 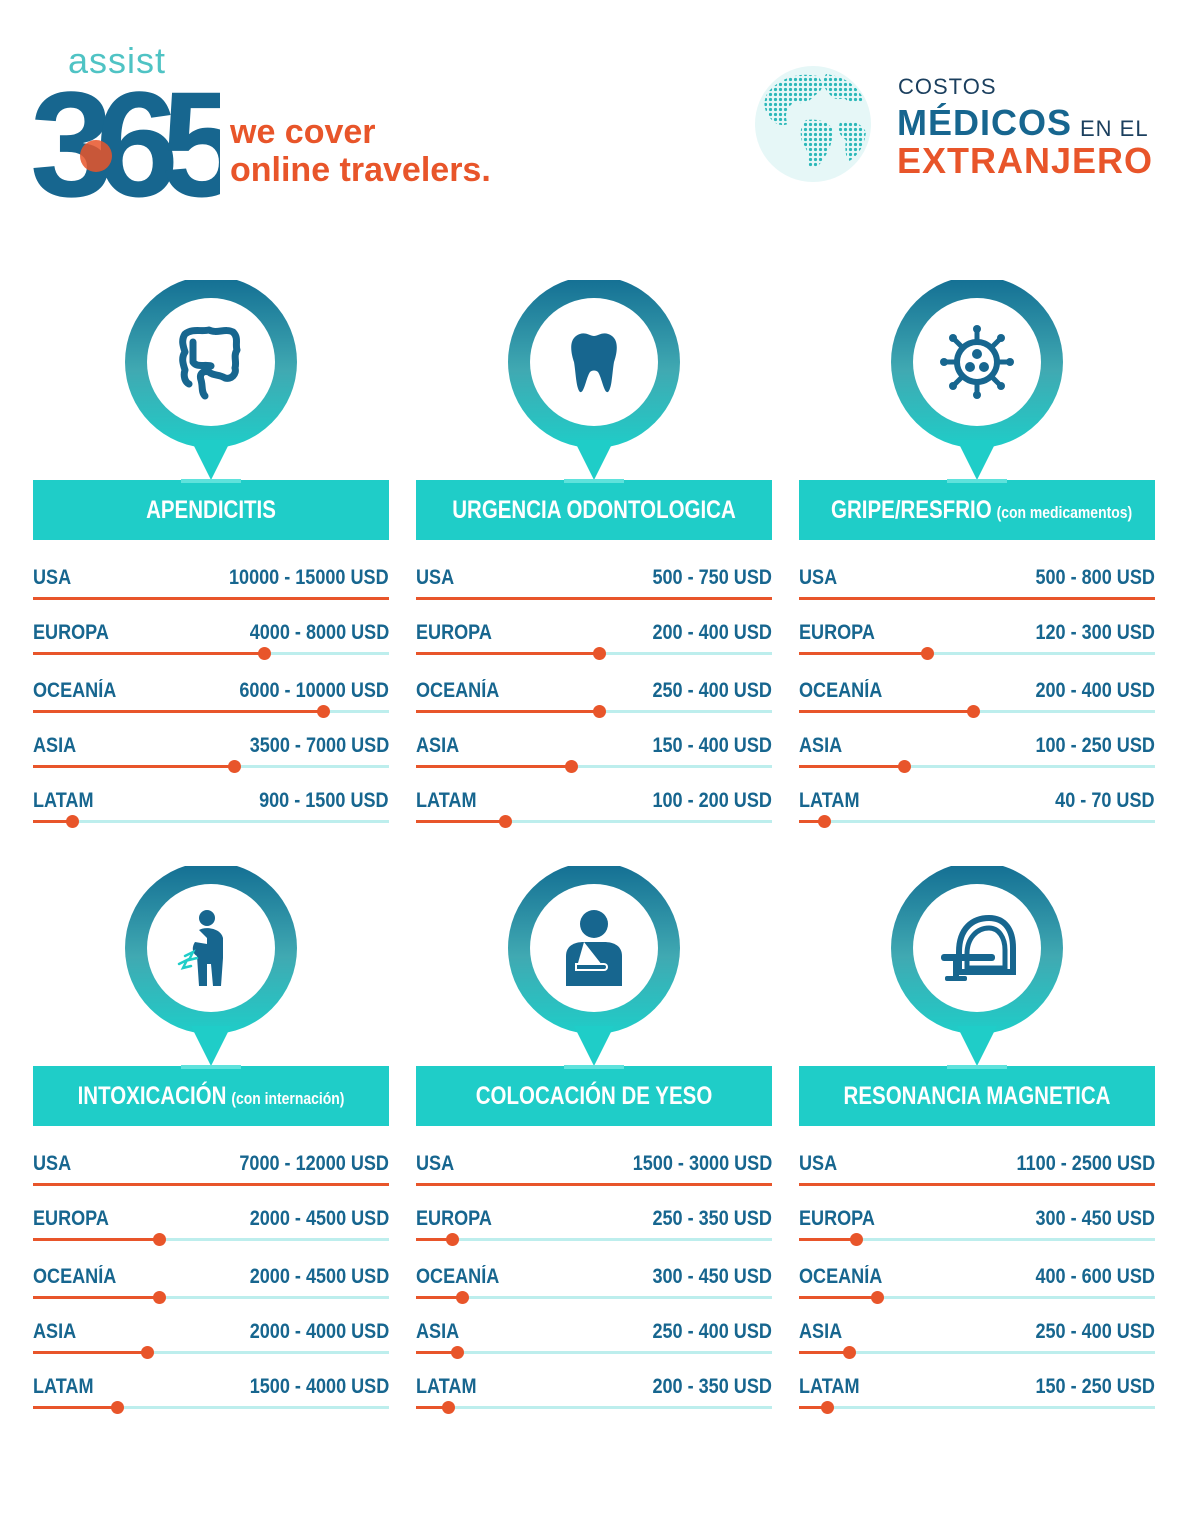 I want to click on title-line-2: MÉDICOS, so click(x=985, y=122).